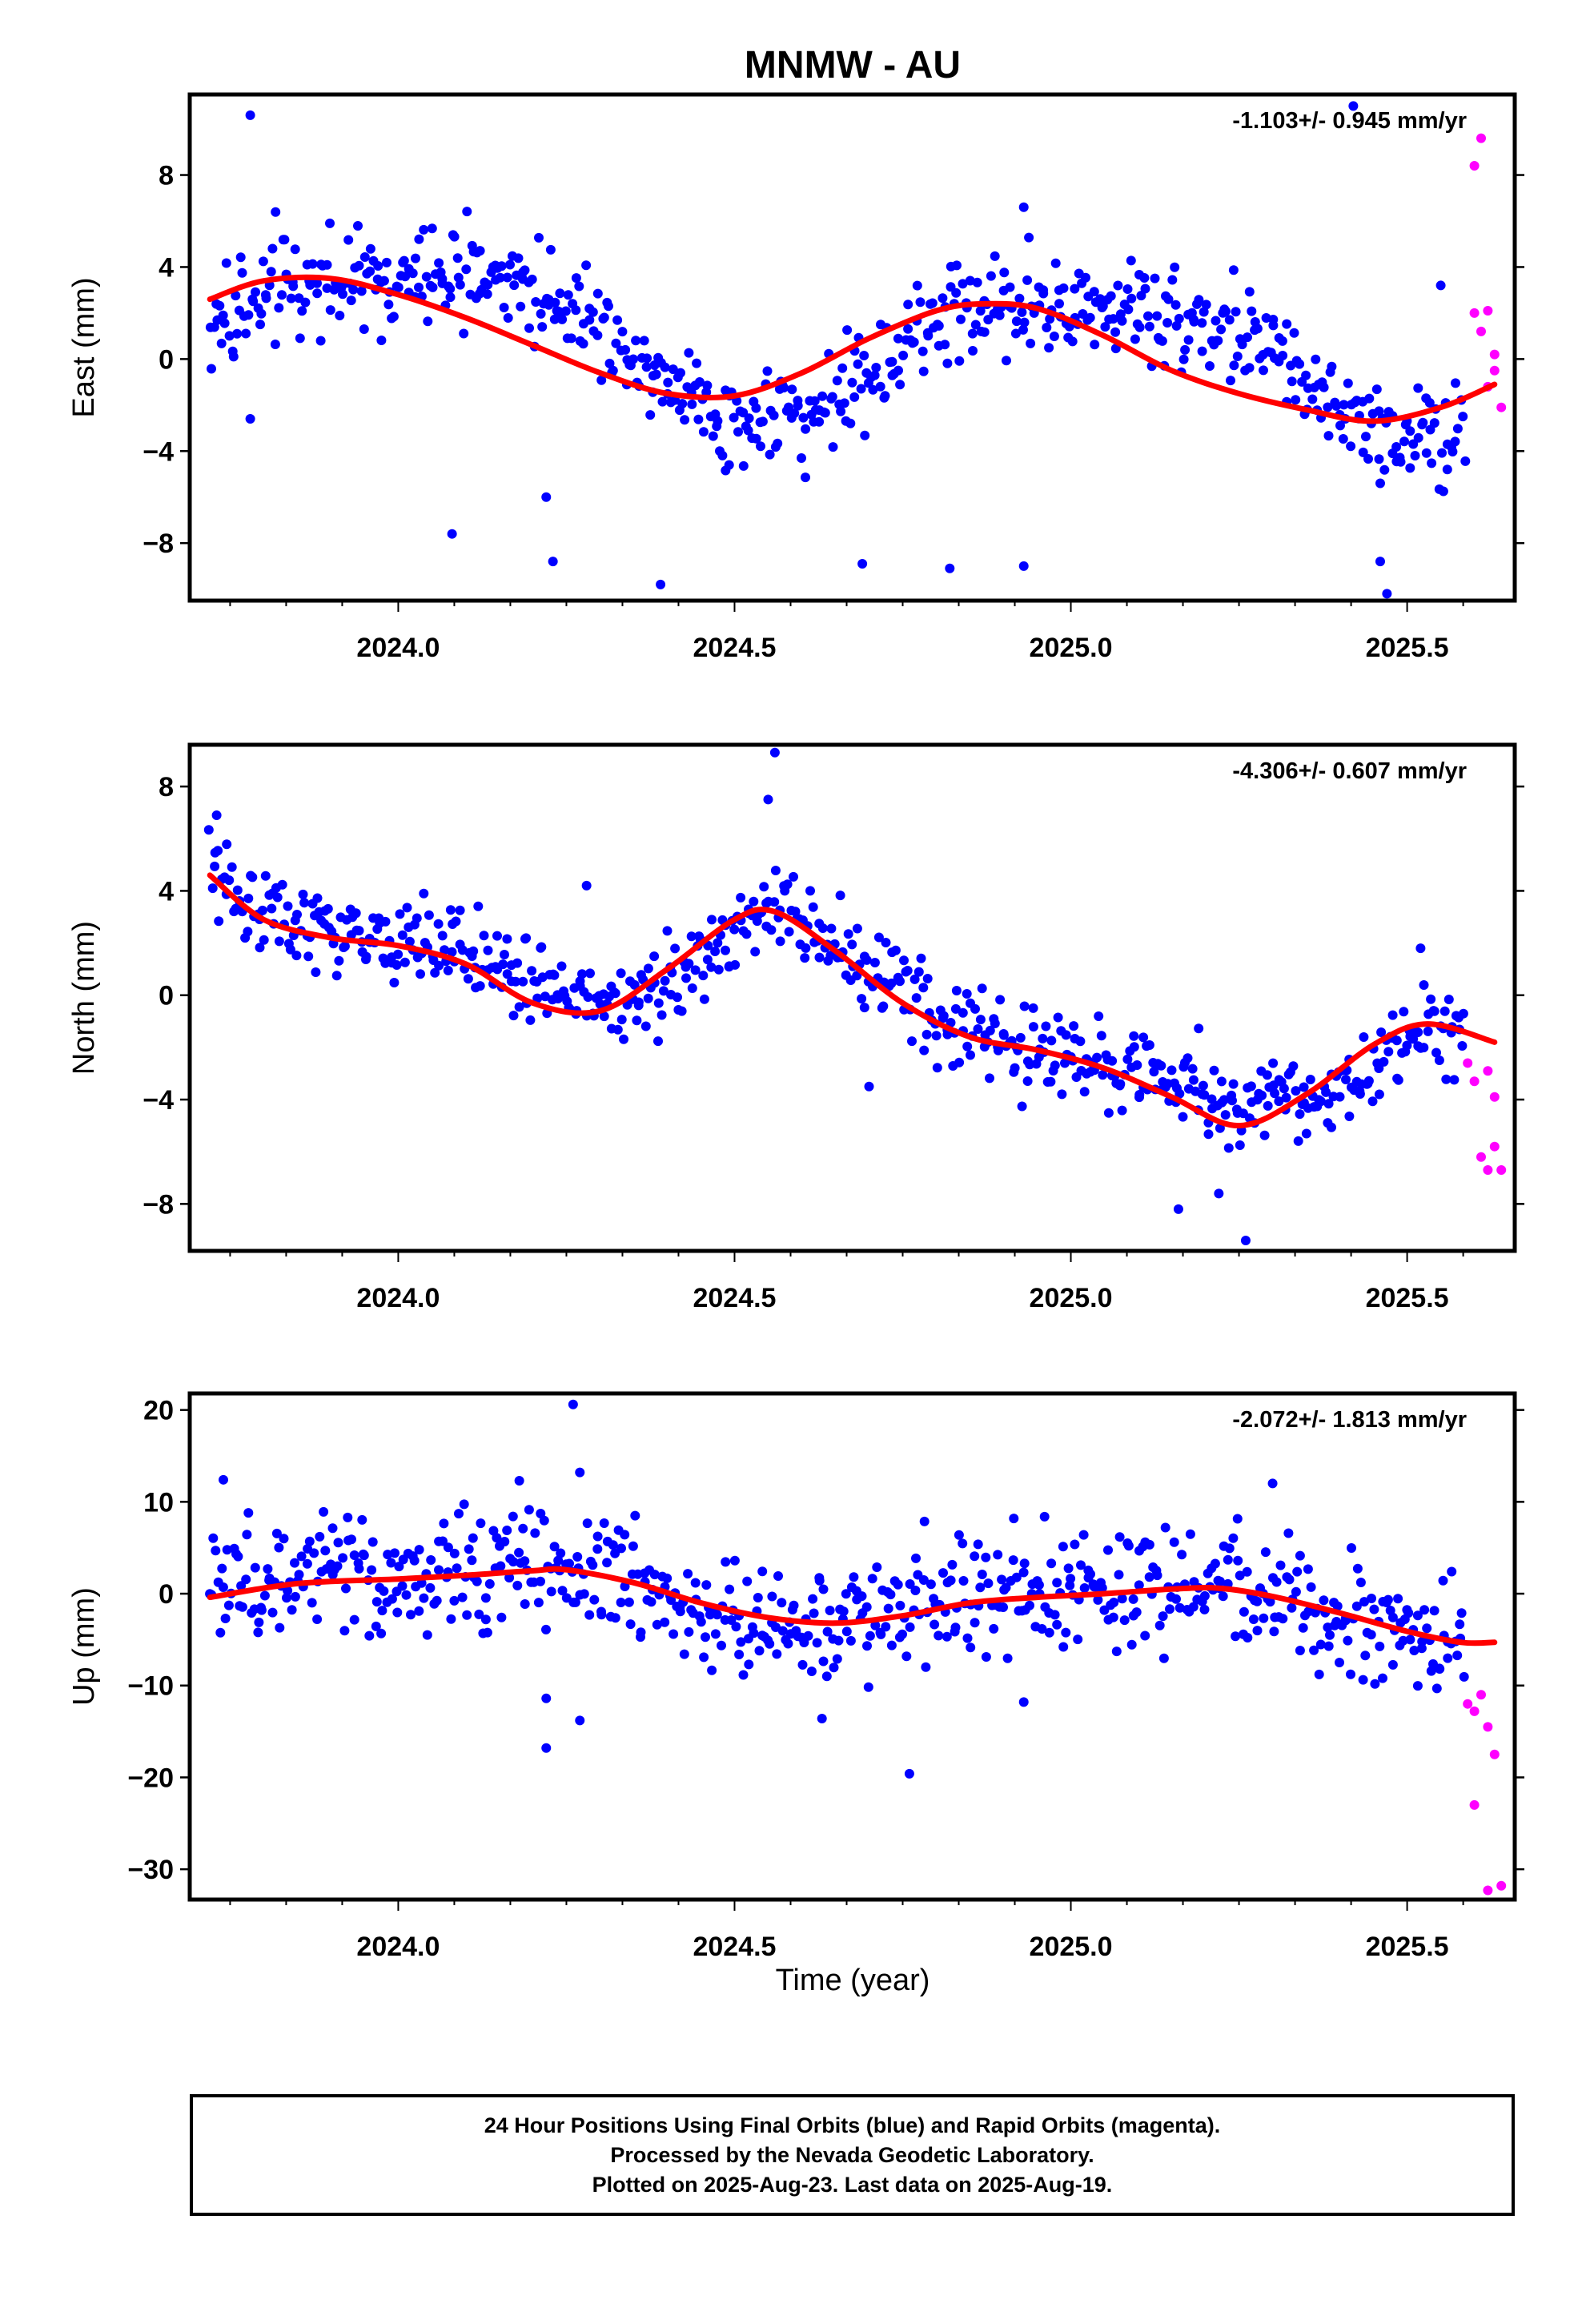 The width and height of the screenshot is (1582, 2324). I want to click on figure-title: MNMW - AU, so click(853, 65).